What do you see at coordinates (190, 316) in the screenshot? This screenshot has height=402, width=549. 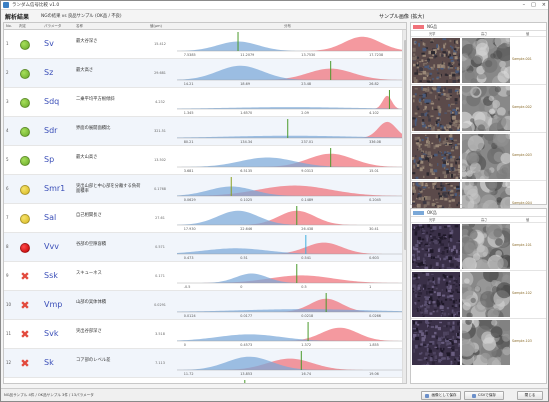 I see `tick-label: 0.0124` at bounding box center [190, 316].